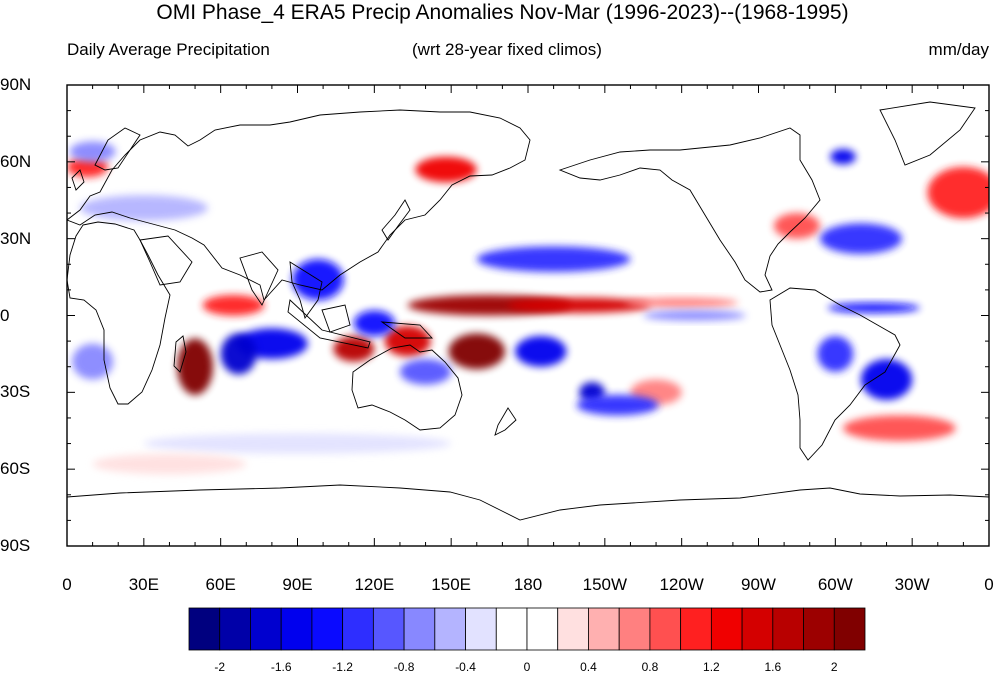 This screenshot has width=1005, height=676. I want to click on lon-label: 120E, so click(374, 584).